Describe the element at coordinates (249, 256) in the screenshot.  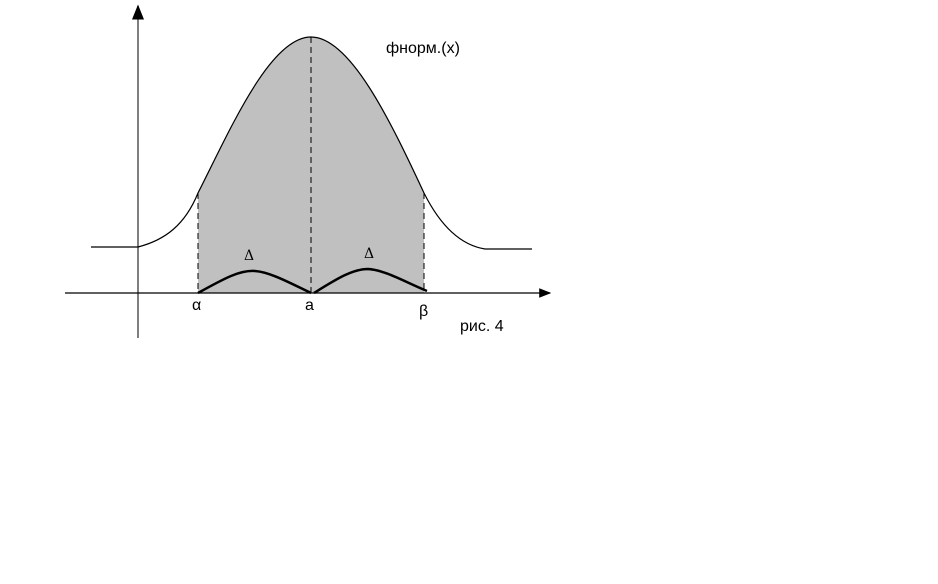
I see `delta-left-label: Δ` at that location.